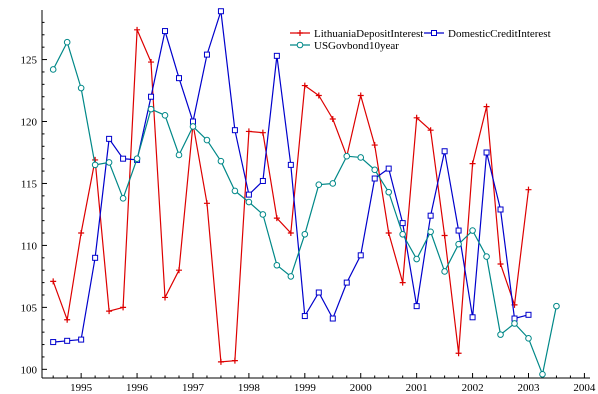  Describe the element at coordinates (417, 388) in the screenshot. I see `x-tick-label: 2001` at that location.